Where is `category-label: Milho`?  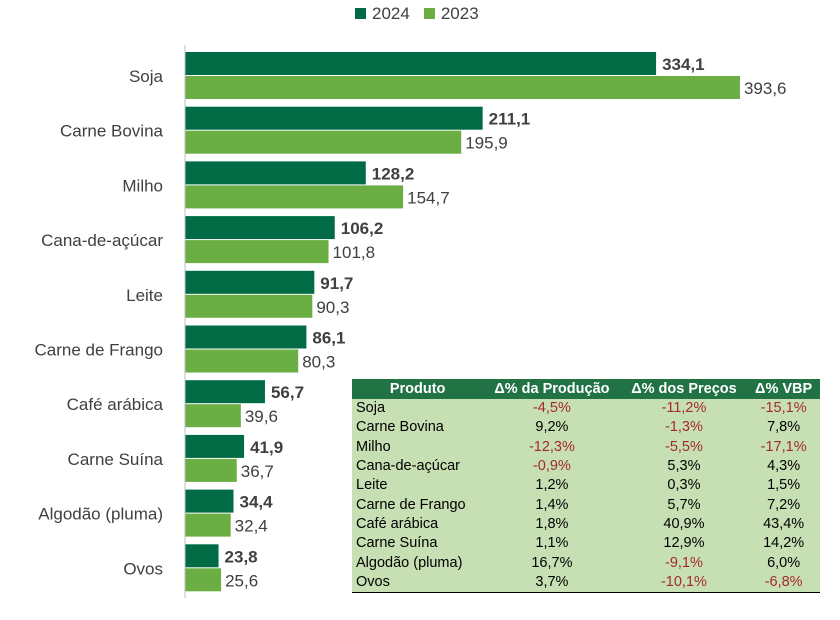 category-label: Milho is located at coordinates (142, 185).